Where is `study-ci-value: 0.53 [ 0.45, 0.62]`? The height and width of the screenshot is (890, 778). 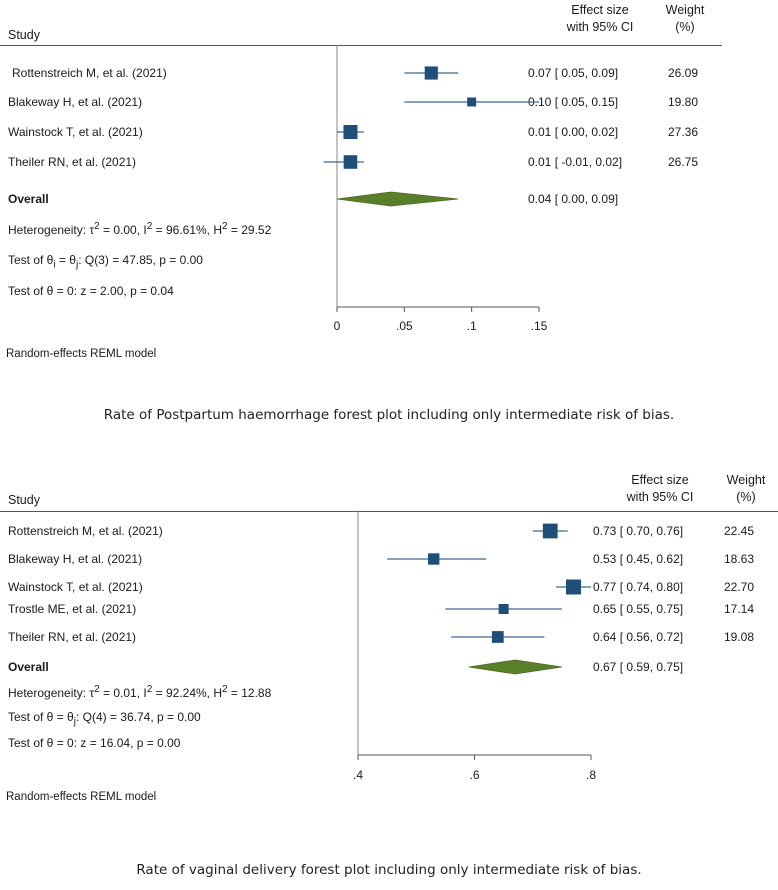
study-ci-value: 0.53 [ 0.45, 0.62] is located at coordinates (638, 559).